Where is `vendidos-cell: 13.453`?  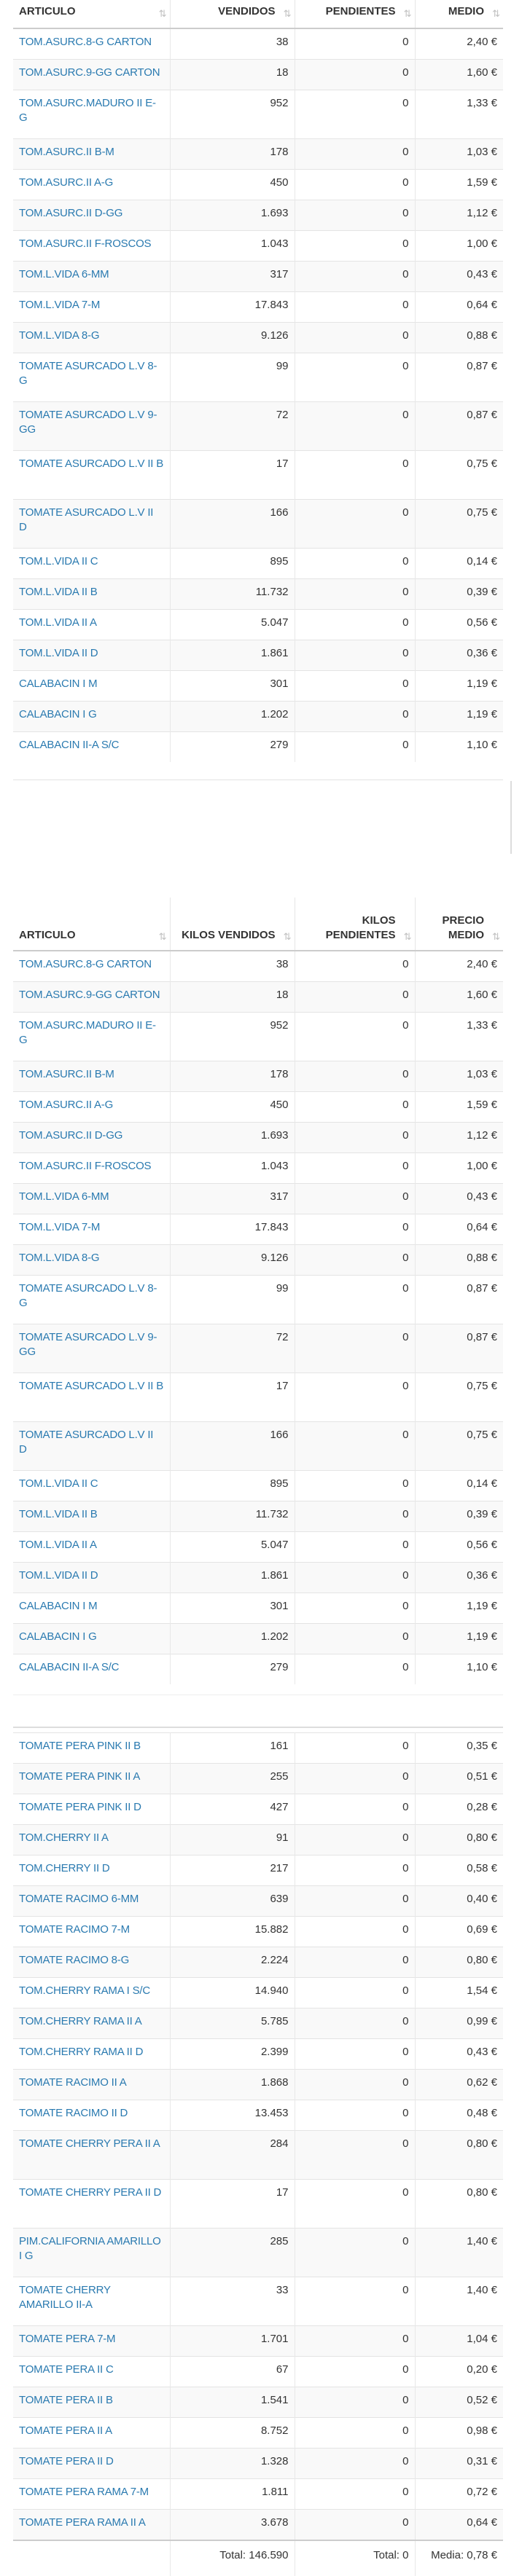
vendidos-cell: 13.453 is located at coordinates (271, 2113).